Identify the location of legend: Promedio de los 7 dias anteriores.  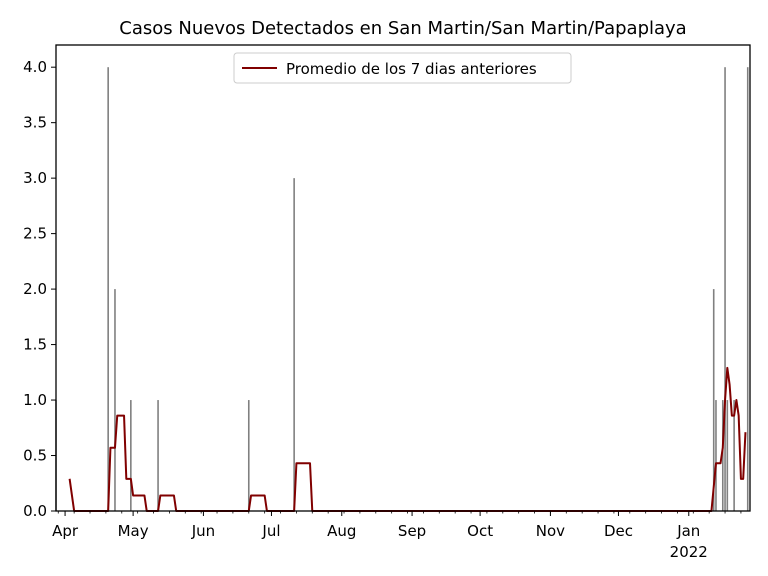
(402, 68).